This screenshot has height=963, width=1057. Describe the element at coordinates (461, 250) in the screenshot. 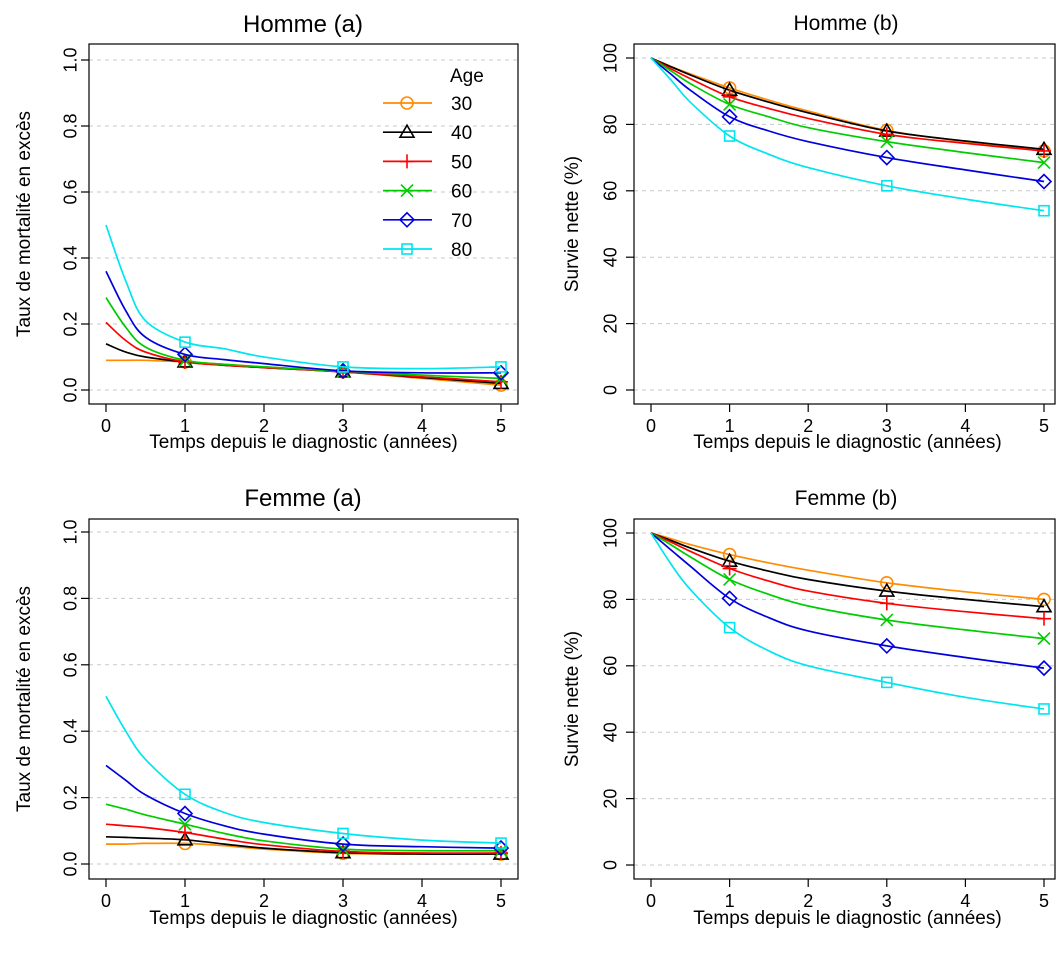

I see `legend-label-80: 80` at that location.